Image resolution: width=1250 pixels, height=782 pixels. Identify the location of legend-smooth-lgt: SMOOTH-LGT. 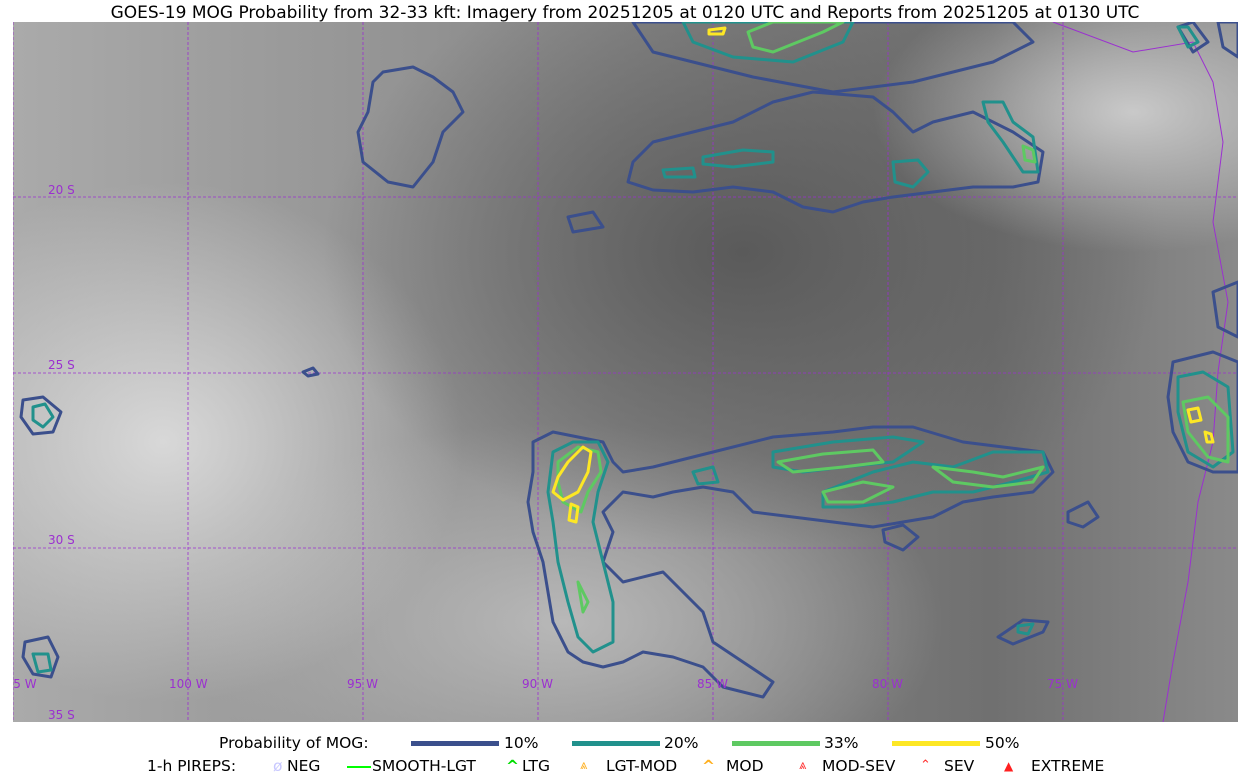
(424, 766).